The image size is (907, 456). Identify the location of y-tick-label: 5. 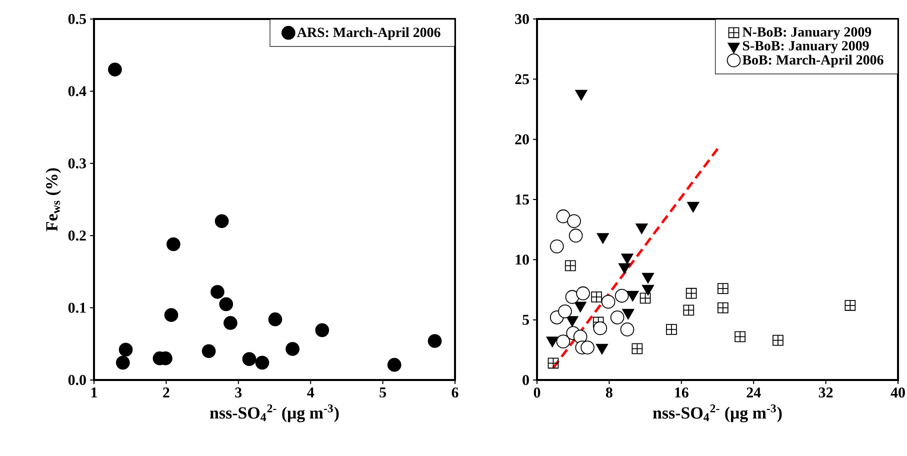
(525, 319).